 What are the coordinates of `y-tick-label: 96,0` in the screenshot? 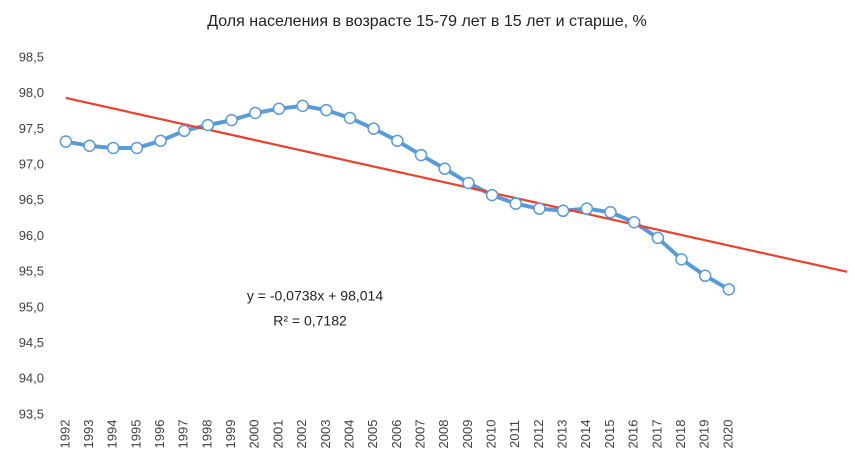 It's located at (31, 235).